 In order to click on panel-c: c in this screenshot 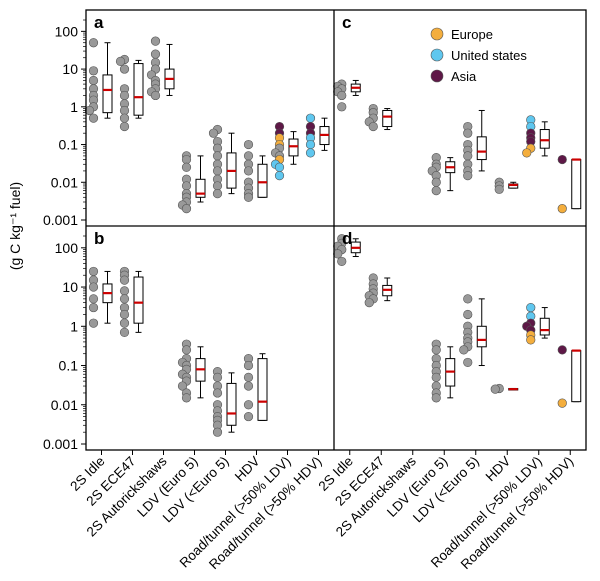, I will do `click(457, 113)`.